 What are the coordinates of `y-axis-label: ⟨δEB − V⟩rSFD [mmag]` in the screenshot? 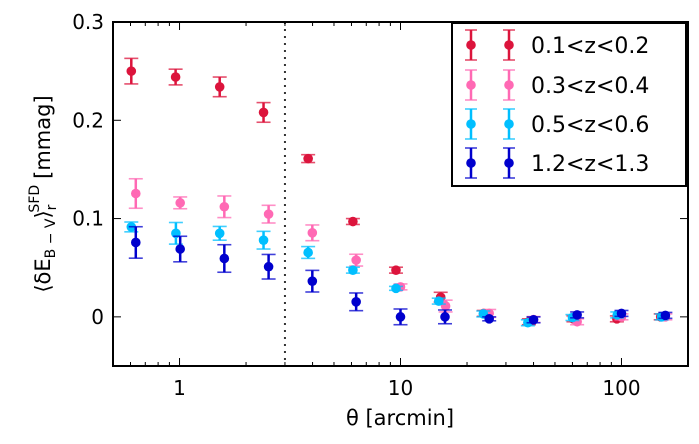 It's located at (43, 193).